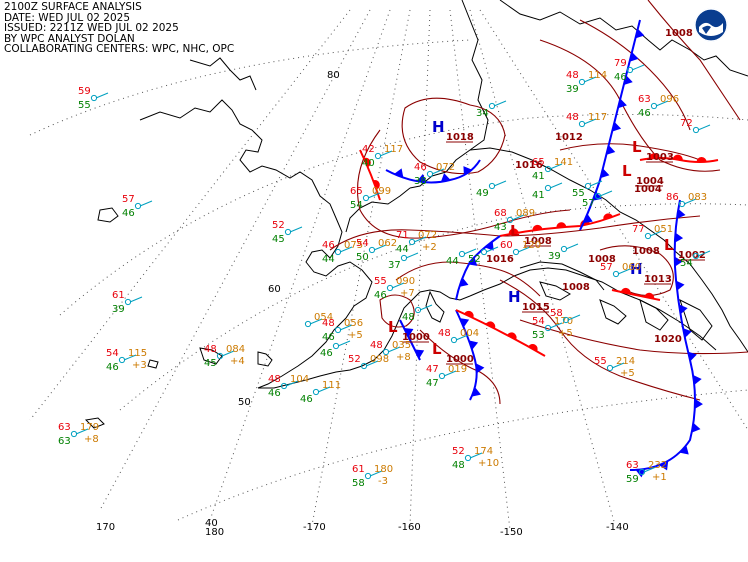 The image size is (748, 562). What do you see at coordinates (78, 434) in the screenshot?
I see `station-plot: 63 63 179+8` at bounding box center [78, 434].